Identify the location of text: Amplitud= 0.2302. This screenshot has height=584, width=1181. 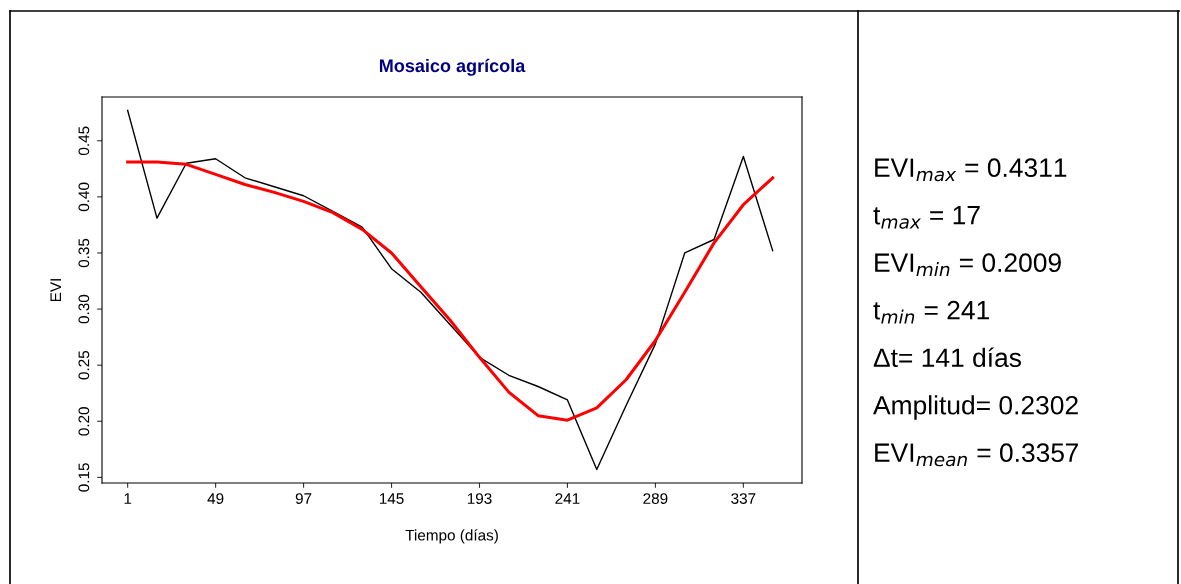
(975, 407).